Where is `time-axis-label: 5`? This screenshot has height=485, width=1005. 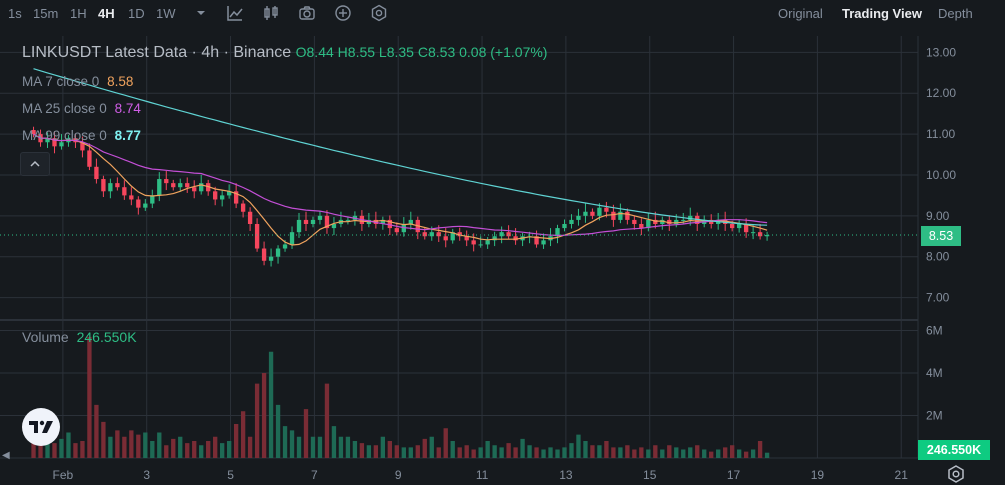
time-axis-label: 5 is located at coordinates (230, 475).